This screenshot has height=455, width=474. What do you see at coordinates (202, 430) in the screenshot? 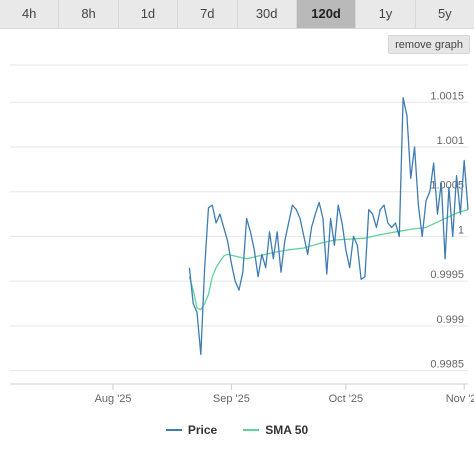
I see `legend-label: Price` at bounding box center [202, 430].